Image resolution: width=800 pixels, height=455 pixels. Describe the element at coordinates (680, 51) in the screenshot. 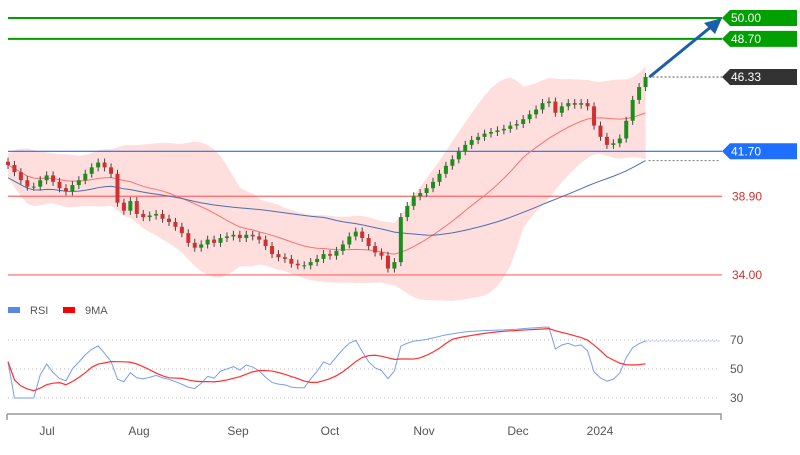

I see `target-arrow-line` at that location.